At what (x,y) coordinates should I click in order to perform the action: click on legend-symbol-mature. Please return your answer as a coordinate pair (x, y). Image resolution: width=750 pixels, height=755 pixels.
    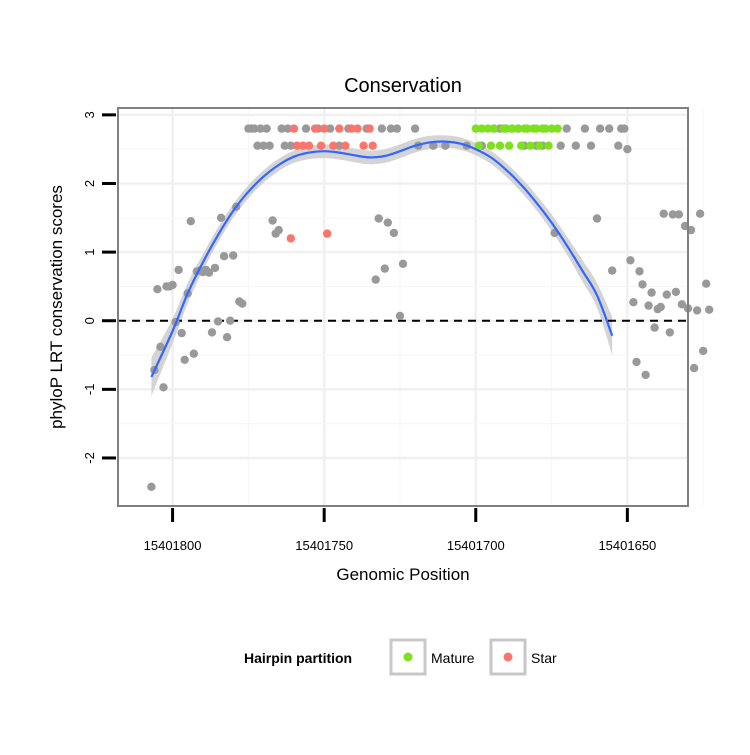
    Looking at the image, I should click on (408, 657).